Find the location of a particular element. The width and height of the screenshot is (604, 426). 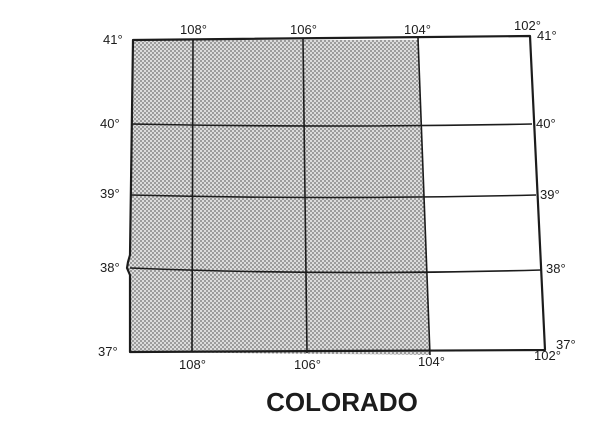

lat-label-40-right: 40° is located at coordinates (546, 123).